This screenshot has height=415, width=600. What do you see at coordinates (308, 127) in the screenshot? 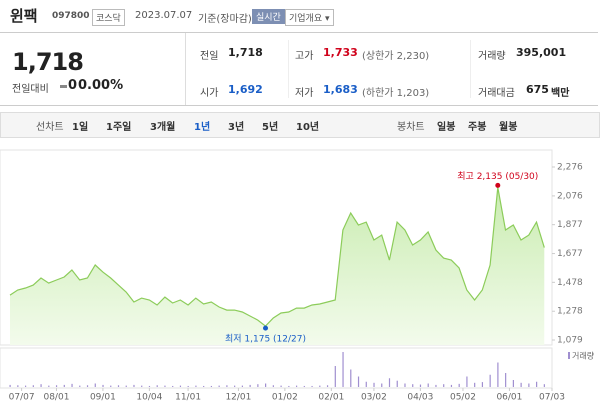
I see `period-tab: 10년` at bounding box center [308, 127].